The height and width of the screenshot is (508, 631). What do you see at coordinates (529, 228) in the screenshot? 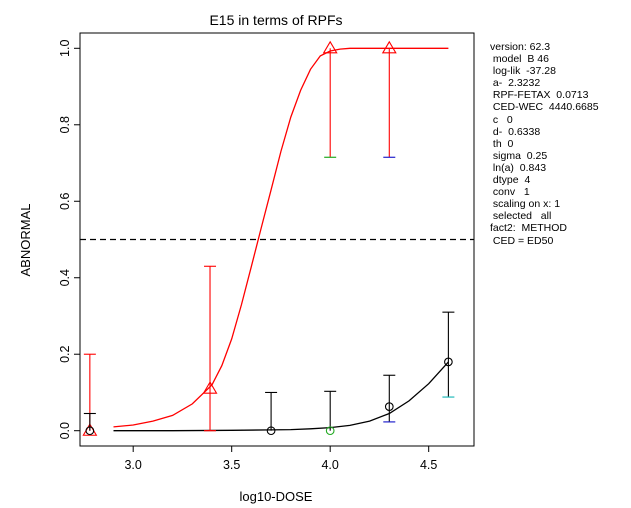
I see `legend-line: fact2: METHOD` at bounding box center [529, 228].